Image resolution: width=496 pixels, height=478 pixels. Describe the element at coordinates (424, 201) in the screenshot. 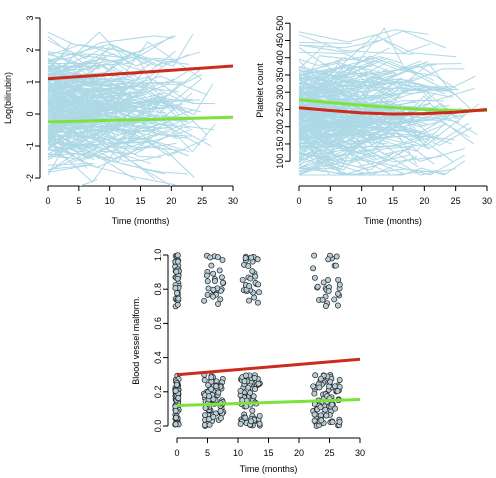

I see `x-tick-label: 20` at that location.